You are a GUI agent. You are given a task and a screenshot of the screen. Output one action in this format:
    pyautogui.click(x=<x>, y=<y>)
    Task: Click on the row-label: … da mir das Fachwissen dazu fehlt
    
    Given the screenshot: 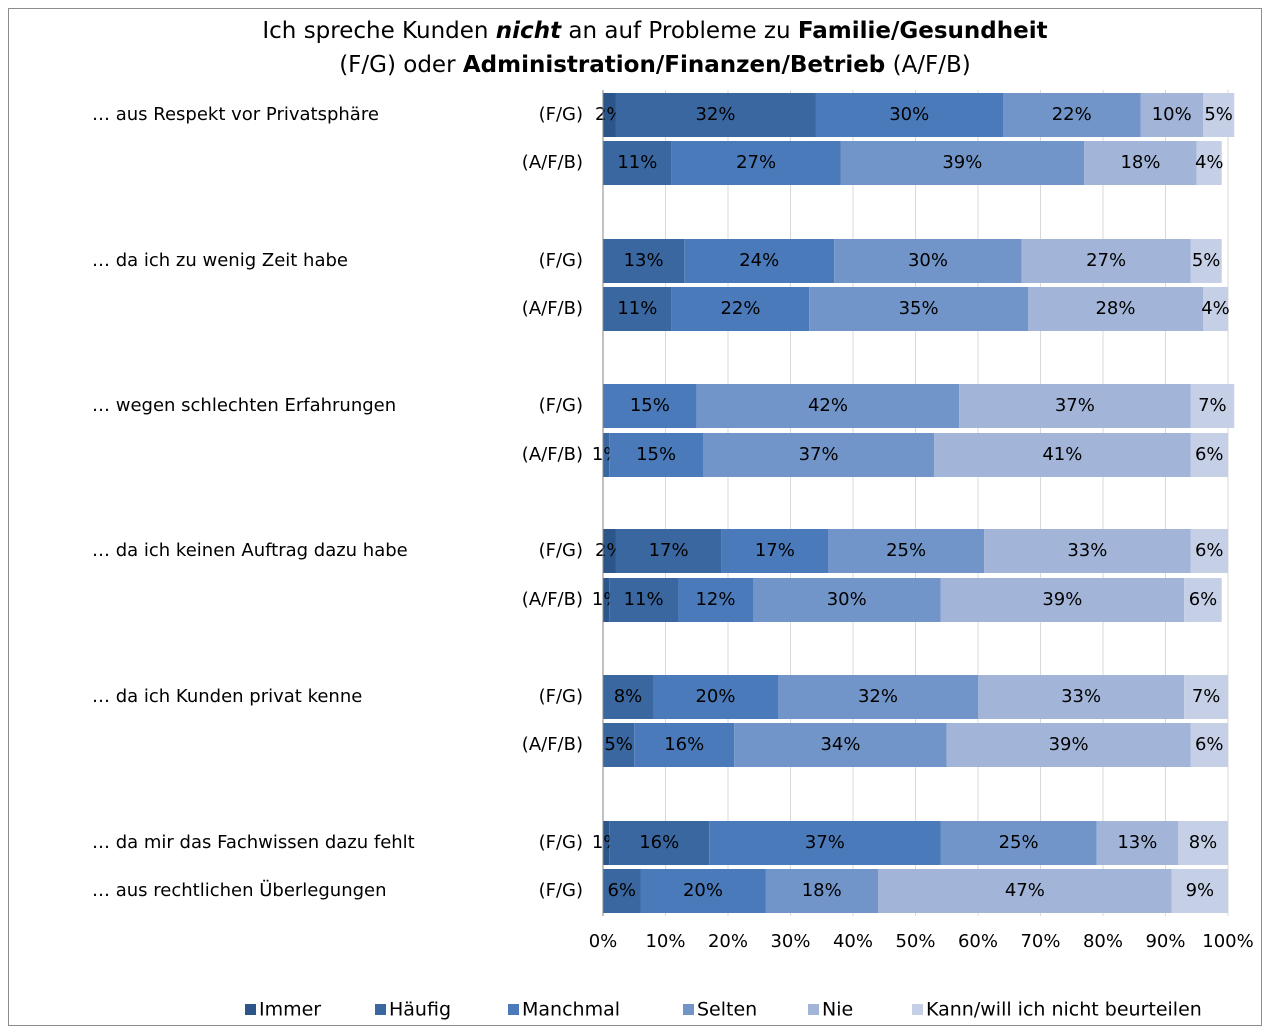 What is the action you would take?
    pyautogui.click(x=253, y=842)
    